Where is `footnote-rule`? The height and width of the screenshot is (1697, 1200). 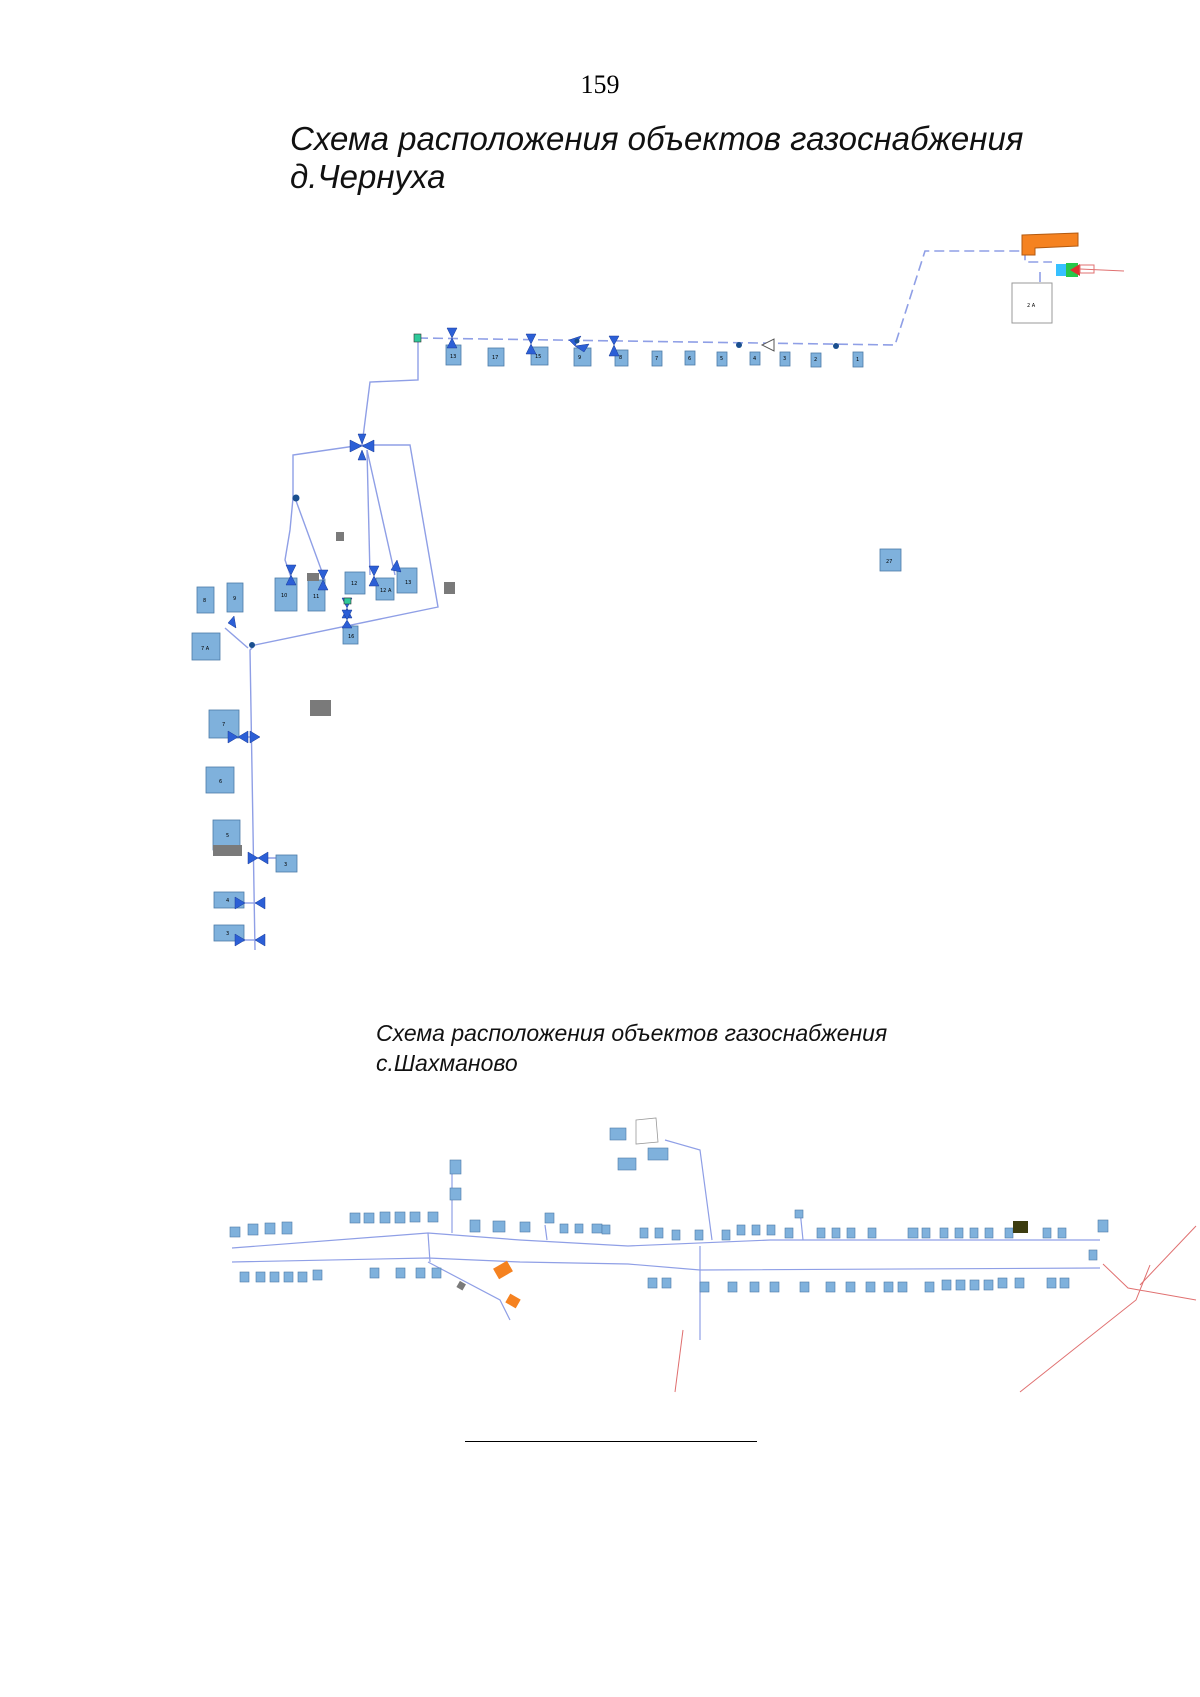 footnote-rule is located at coordinates (611, 1441).